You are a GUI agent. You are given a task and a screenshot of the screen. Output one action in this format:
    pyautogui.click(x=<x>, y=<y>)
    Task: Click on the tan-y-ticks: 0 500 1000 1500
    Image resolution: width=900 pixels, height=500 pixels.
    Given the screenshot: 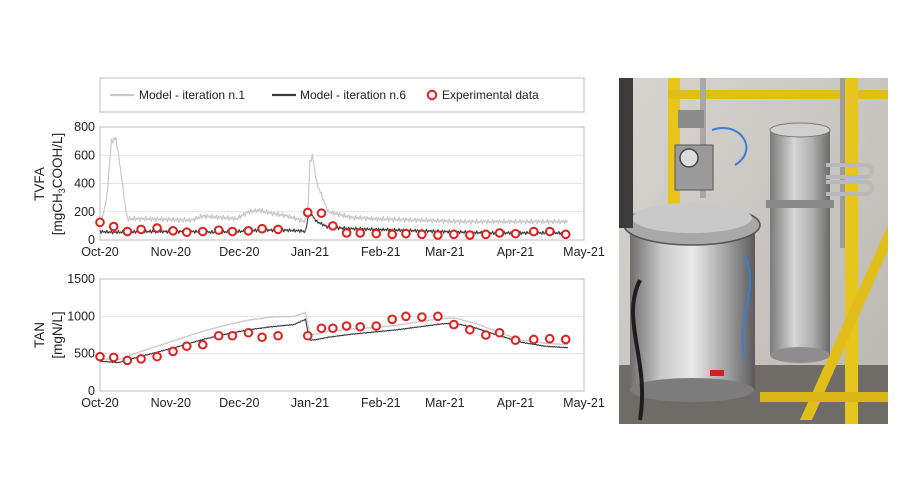 What is the action you would take?
    pyautogui.click(x=81, y=335)
    